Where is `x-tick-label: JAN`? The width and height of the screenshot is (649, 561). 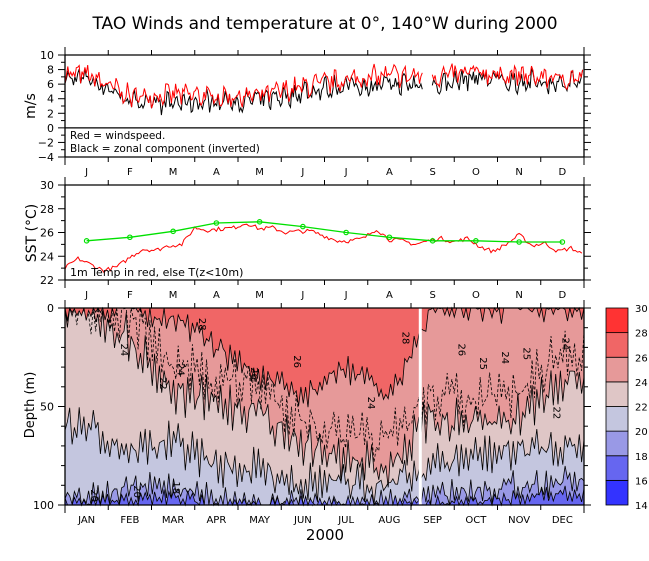
x-tick-label: JAN is located at coordinates (86, 520).